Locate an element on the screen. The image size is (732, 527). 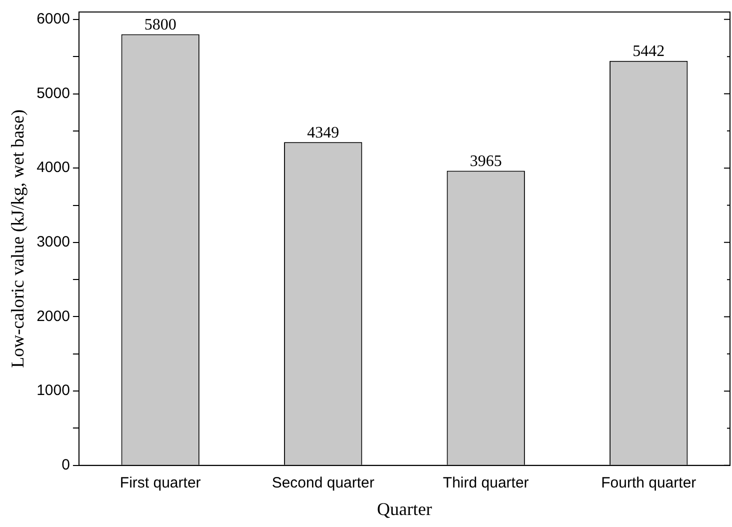
data-label: 4349 is located at coordinates (323, 133).